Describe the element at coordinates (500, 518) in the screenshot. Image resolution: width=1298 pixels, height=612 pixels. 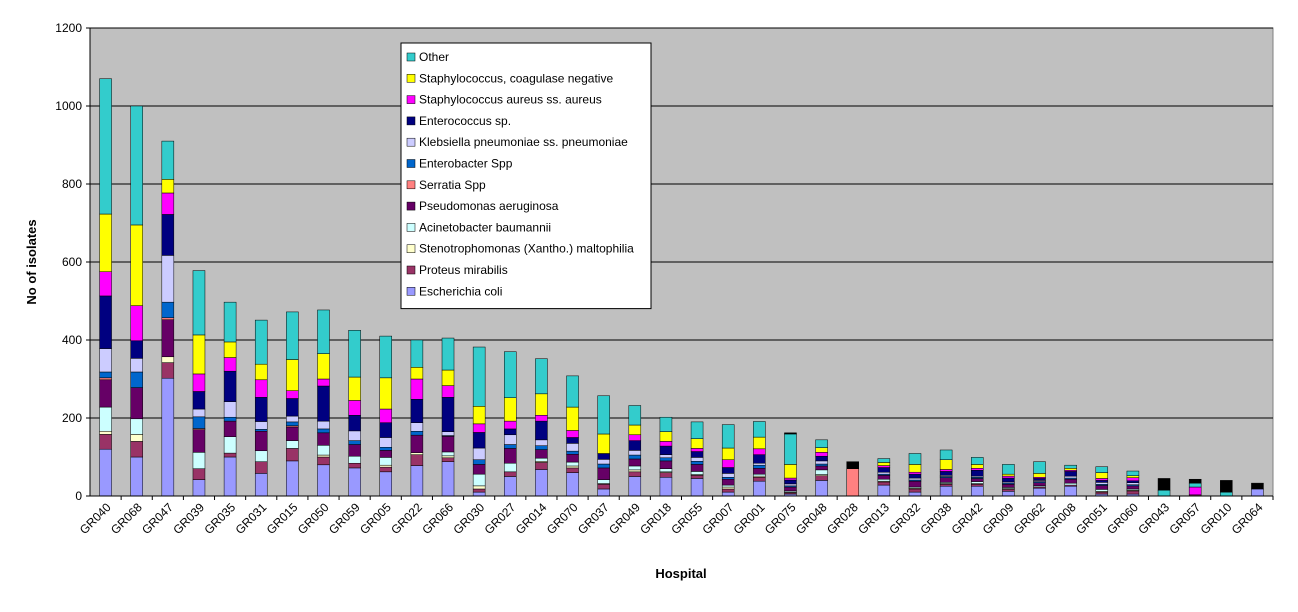
I see `x-tick-label: GR027` at that location.